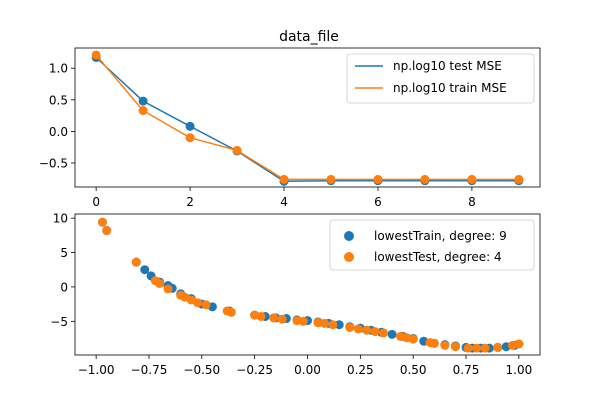 The height and width of the screenshot is (400, 600). Describe the element at coordinates (64, 287) in the screenshot. I see `y-tick-label: 0` at that location.